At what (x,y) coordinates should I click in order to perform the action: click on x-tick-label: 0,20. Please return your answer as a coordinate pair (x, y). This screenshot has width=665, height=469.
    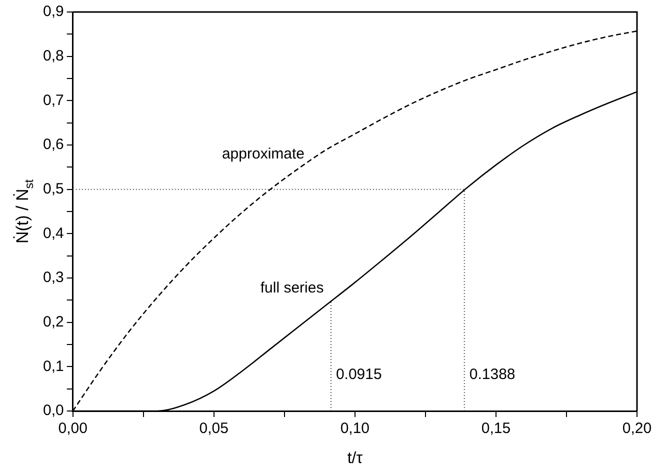
    Looking at the image, I should click on (637, 429).